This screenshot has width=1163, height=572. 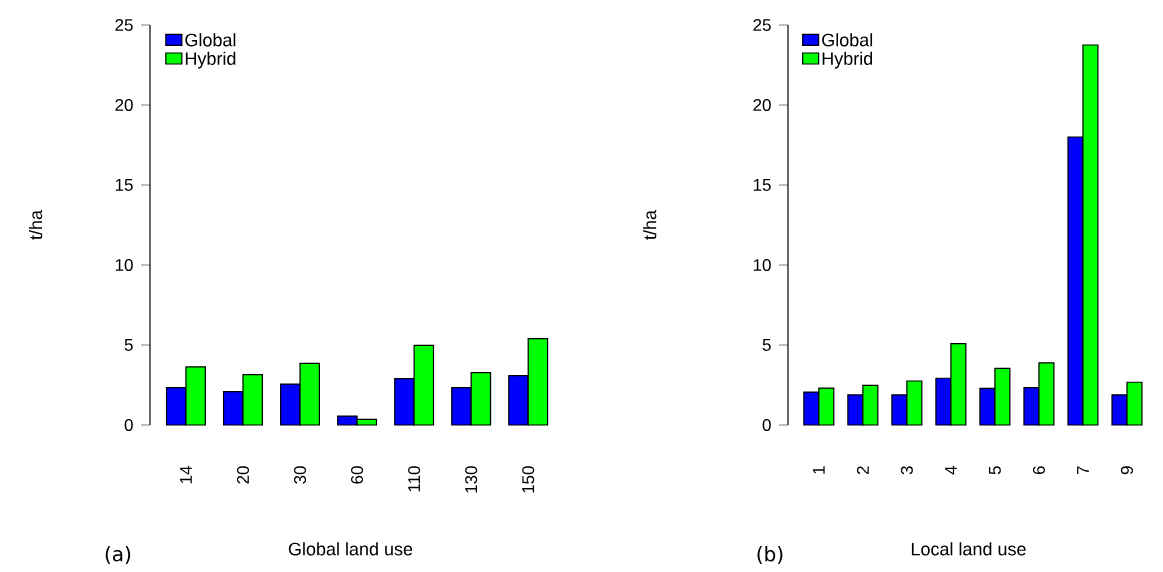 What do you see at coordinates (1038, 470) in the screenshot?
I see `x-tick-label: 6` at bounding box center [1038, 470].